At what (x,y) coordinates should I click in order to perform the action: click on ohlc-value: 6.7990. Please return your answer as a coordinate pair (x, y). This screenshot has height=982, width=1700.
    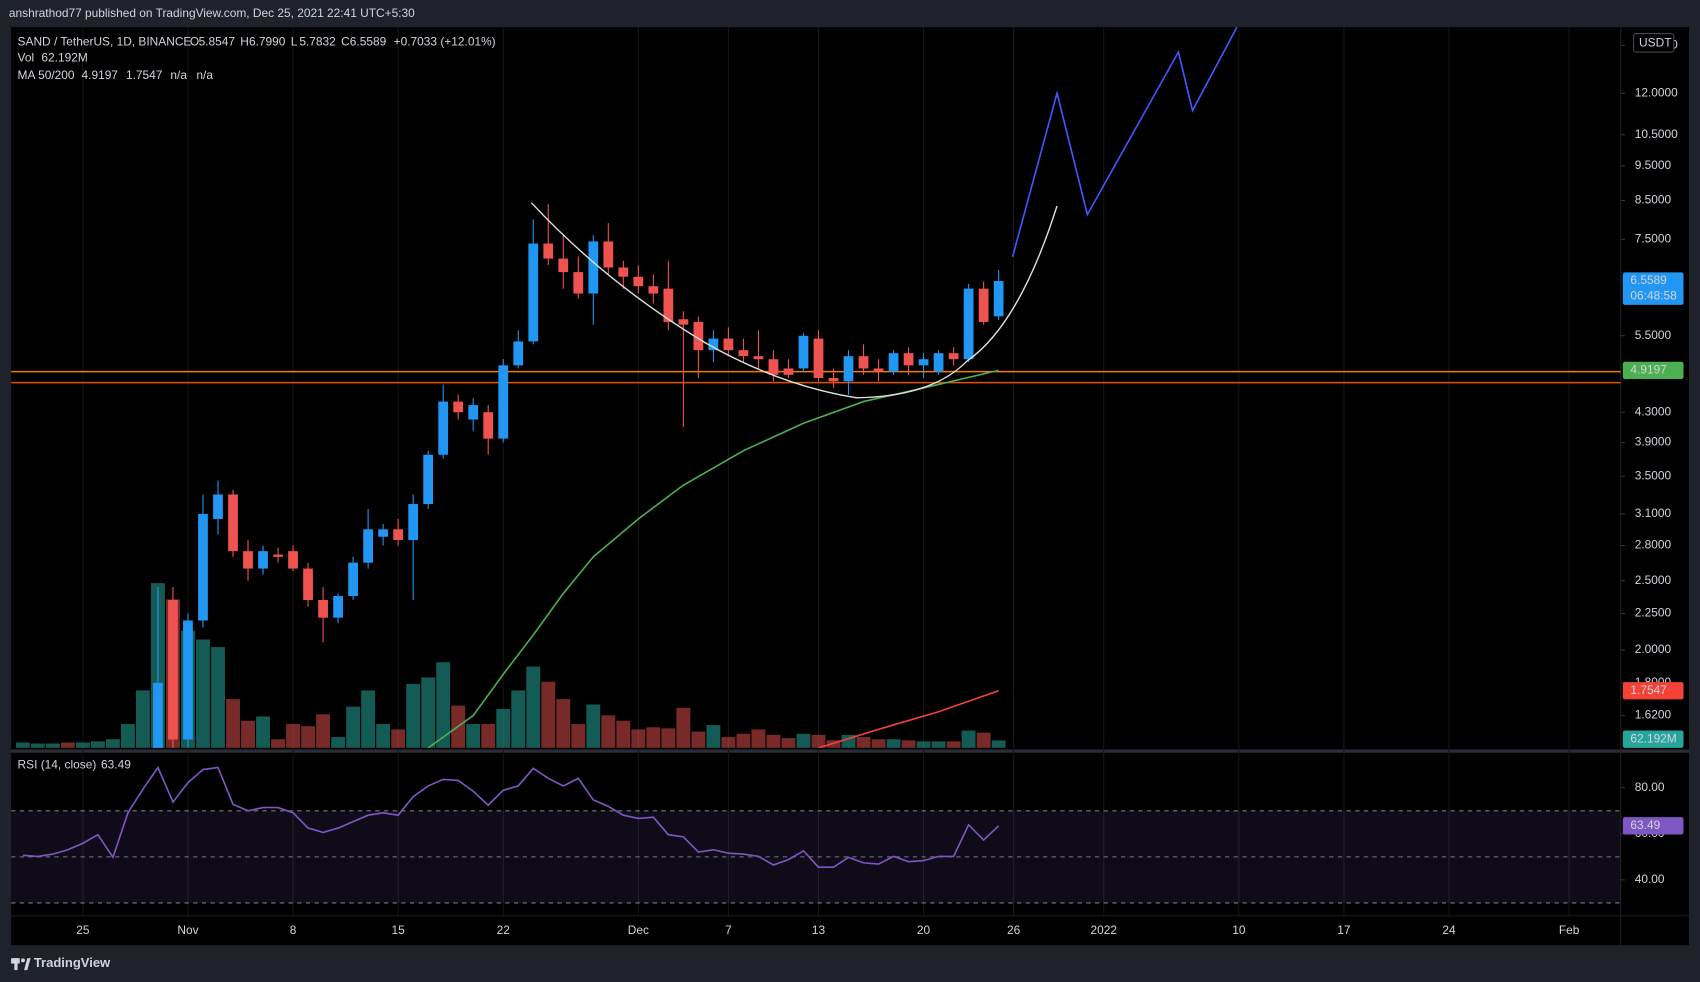
    Looking at the image, I should click on (267, 41).